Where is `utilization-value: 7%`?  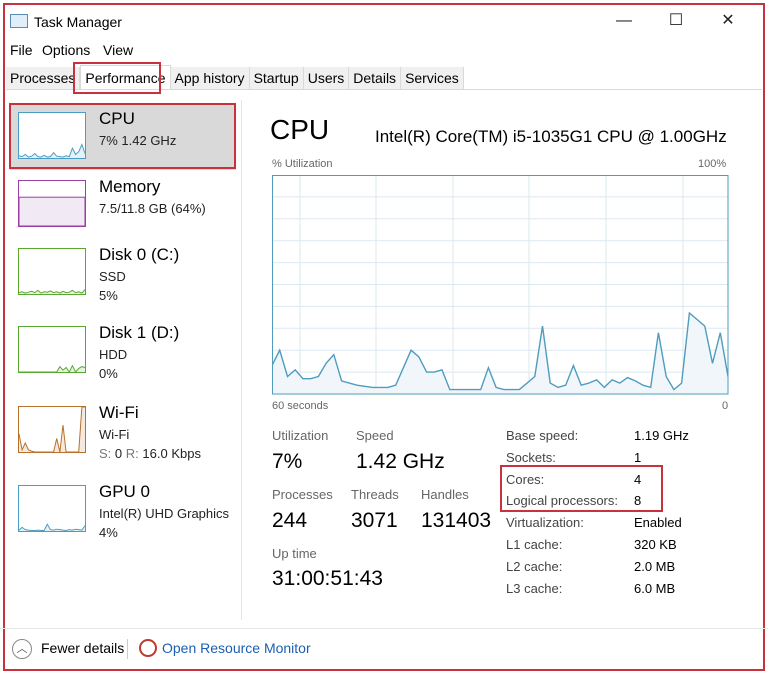 utilization-value: 7% is located at coordinates (287, 461).